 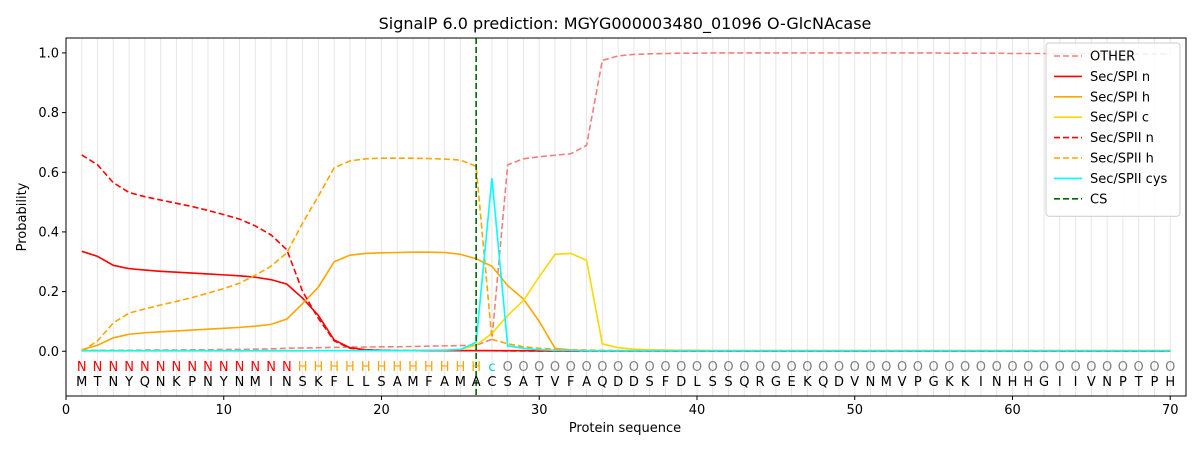 I want to click on legend-label: Sec/SPI h, so click(x=1120, y=97).